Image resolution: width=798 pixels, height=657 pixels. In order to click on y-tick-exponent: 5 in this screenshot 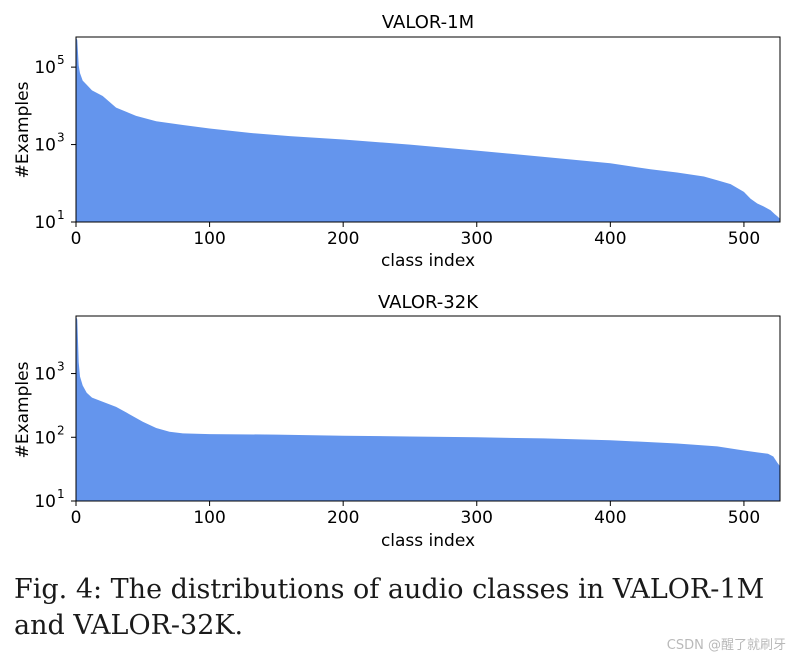, I will do `click(61, 60)`.